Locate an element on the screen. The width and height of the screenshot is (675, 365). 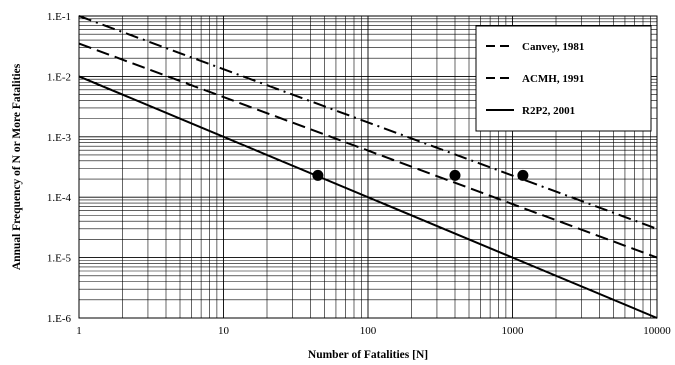
y-tick-label: 1.E-5 is located at coordinates (59, 259).